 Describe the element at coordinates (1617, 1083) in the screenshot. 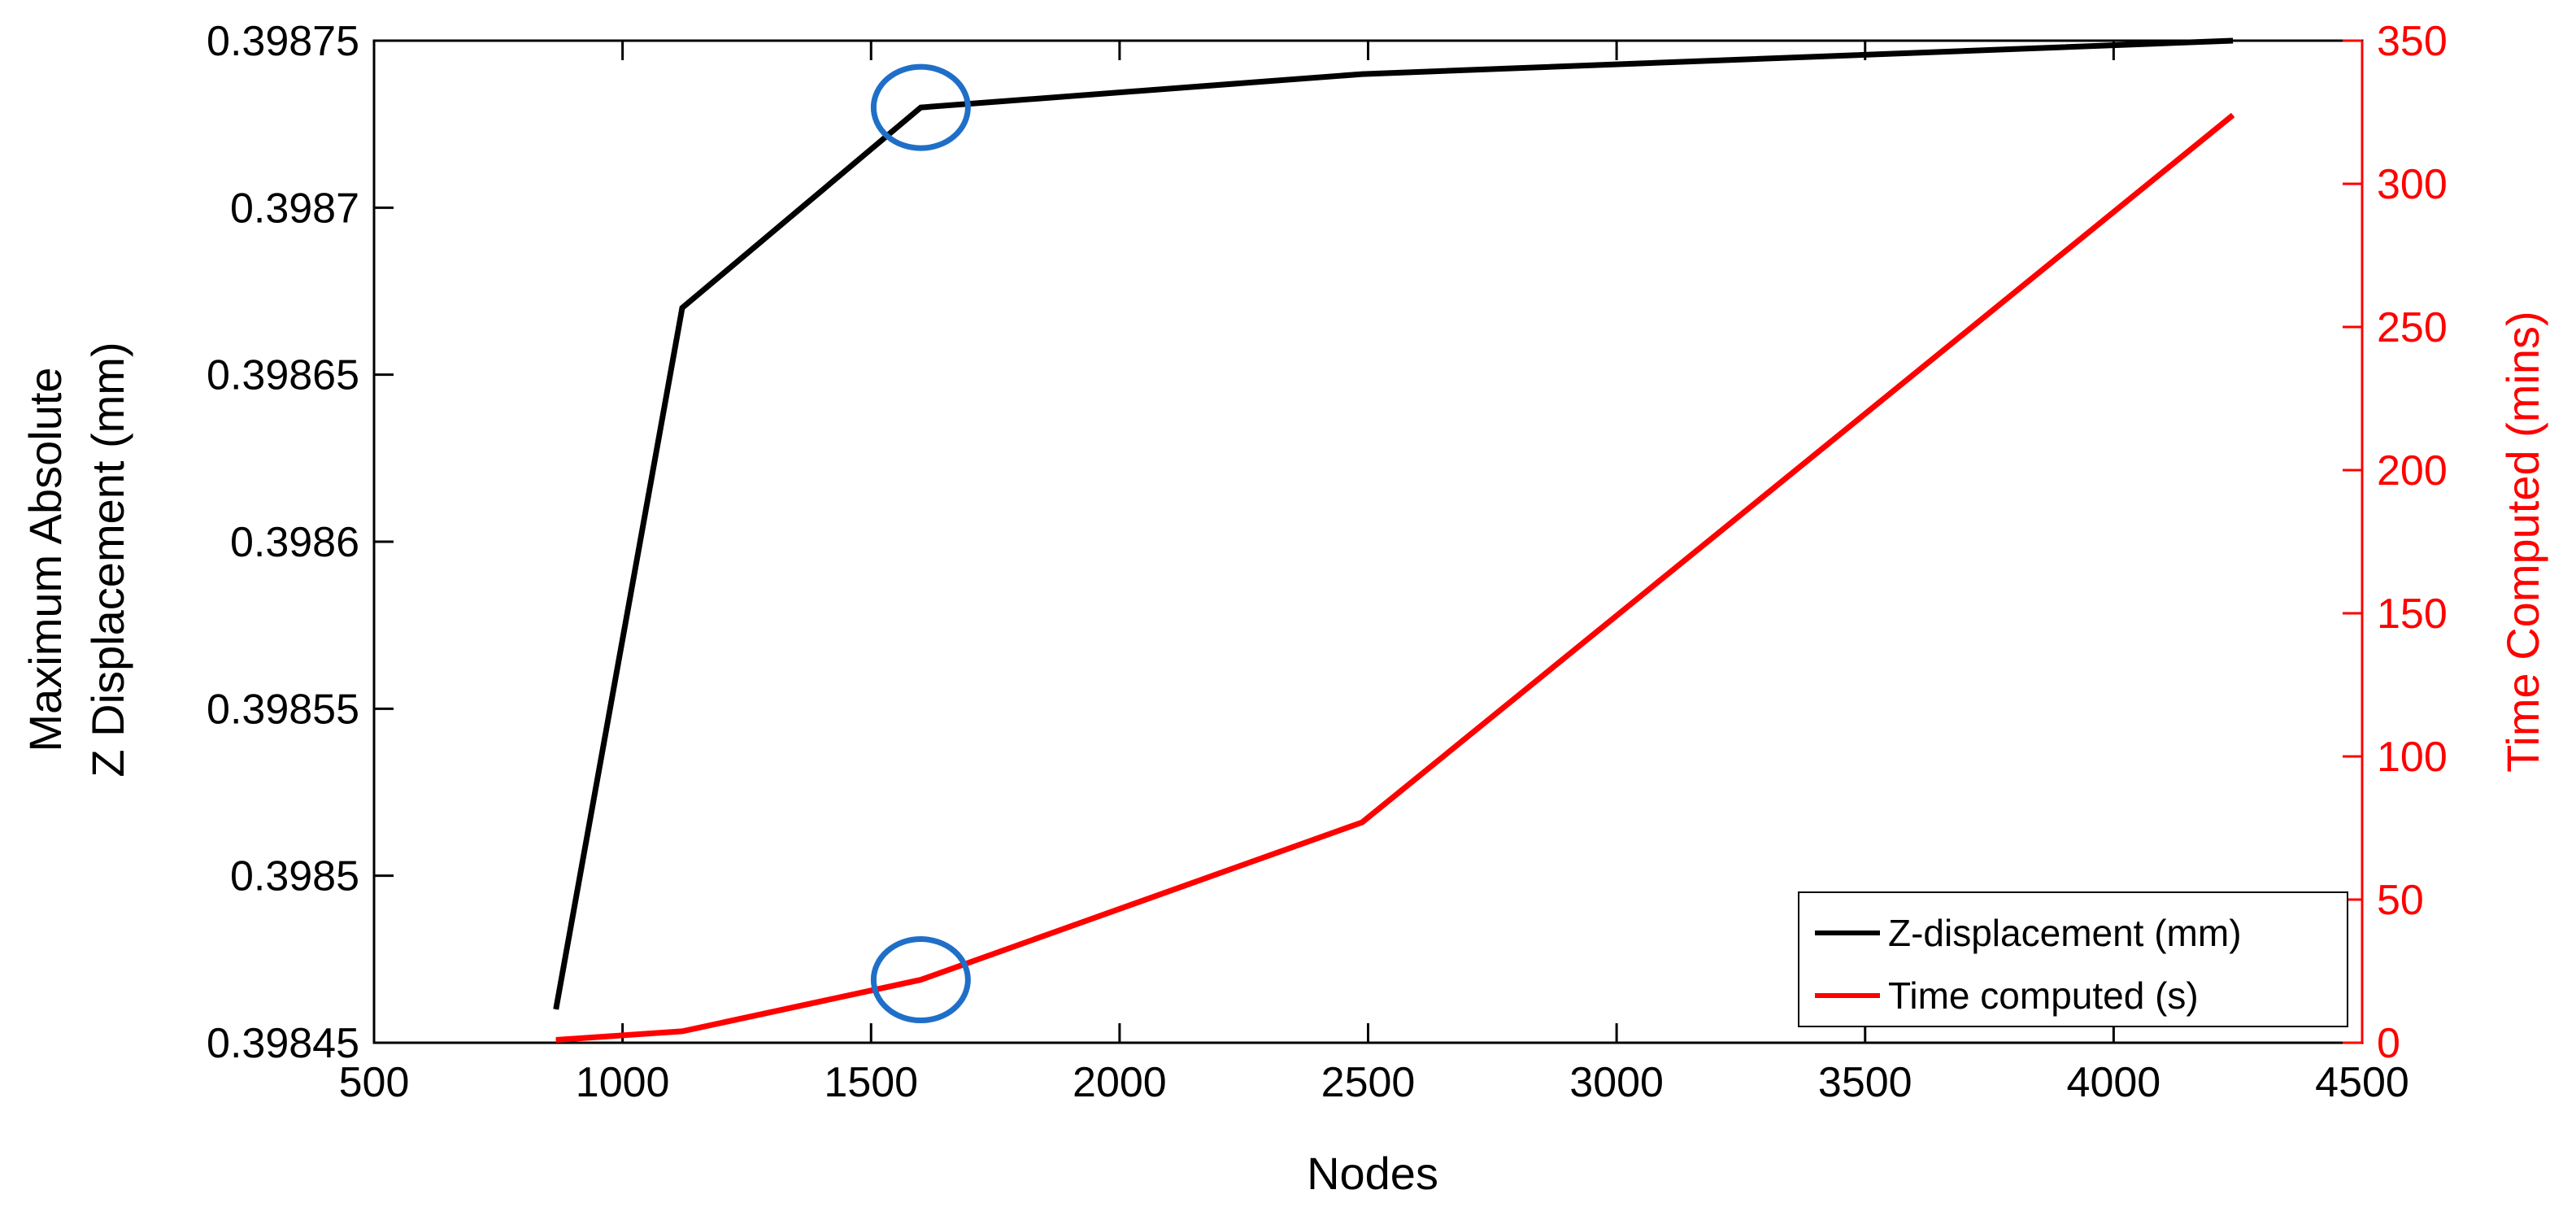

I see `x-tick-label: 3000` at that location.